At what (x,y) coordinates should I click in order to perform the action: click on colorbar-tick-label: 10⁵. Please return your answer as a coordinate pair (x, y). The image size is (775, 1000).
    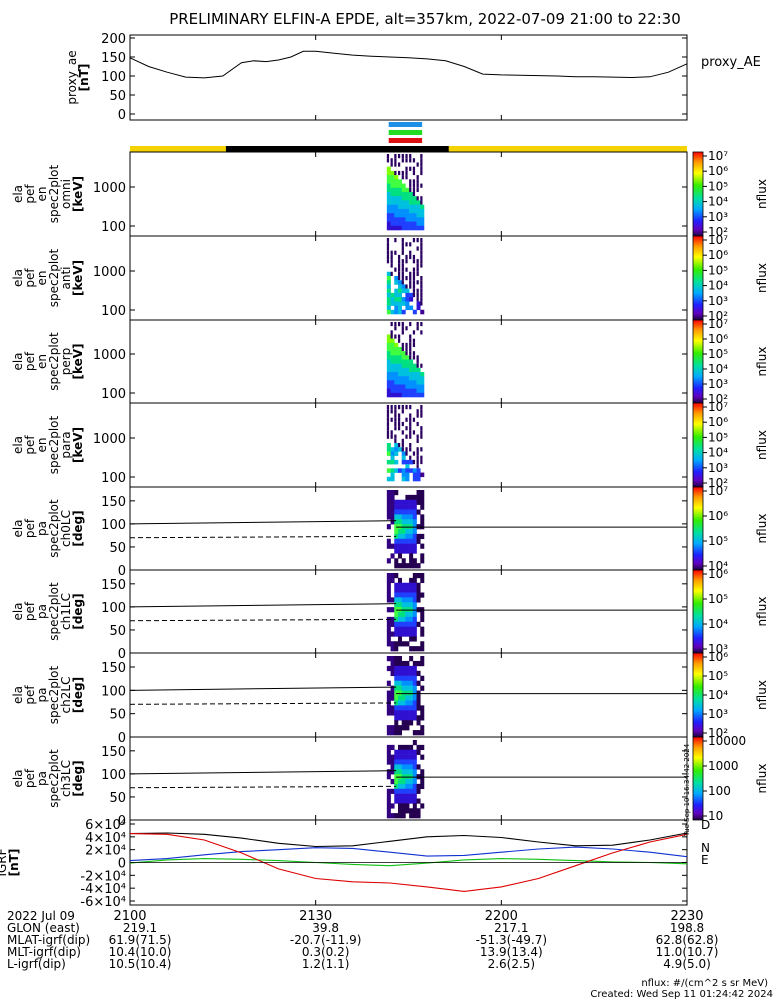
    Looking at the image, I should click on (718, 186).